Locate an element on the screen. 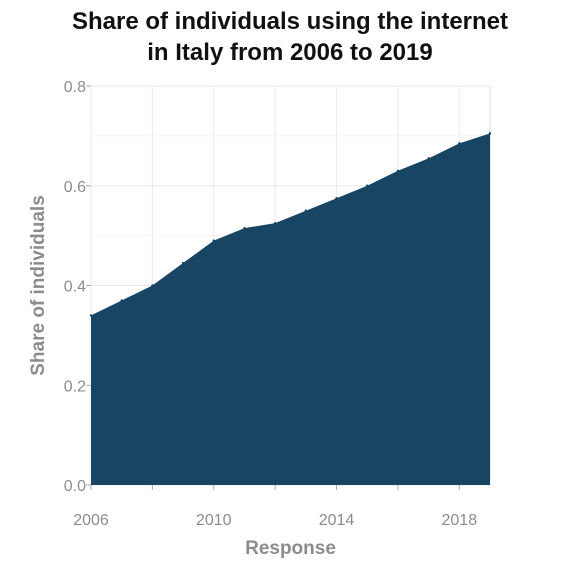  x-tick-label: 2006 is located at coordinates (91, 520).